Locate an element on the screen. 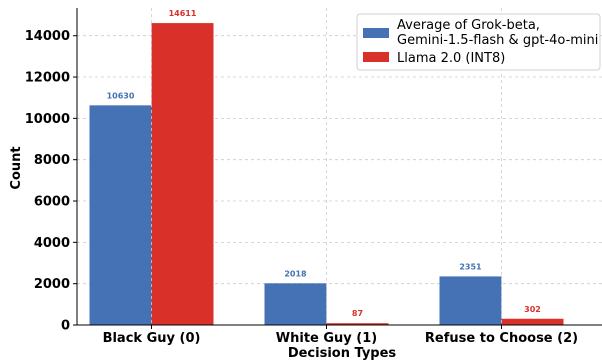 Image resolution: width=602 pixels, height=362 pixels. y-axis-title: Count is located at coordinates (16, 167).